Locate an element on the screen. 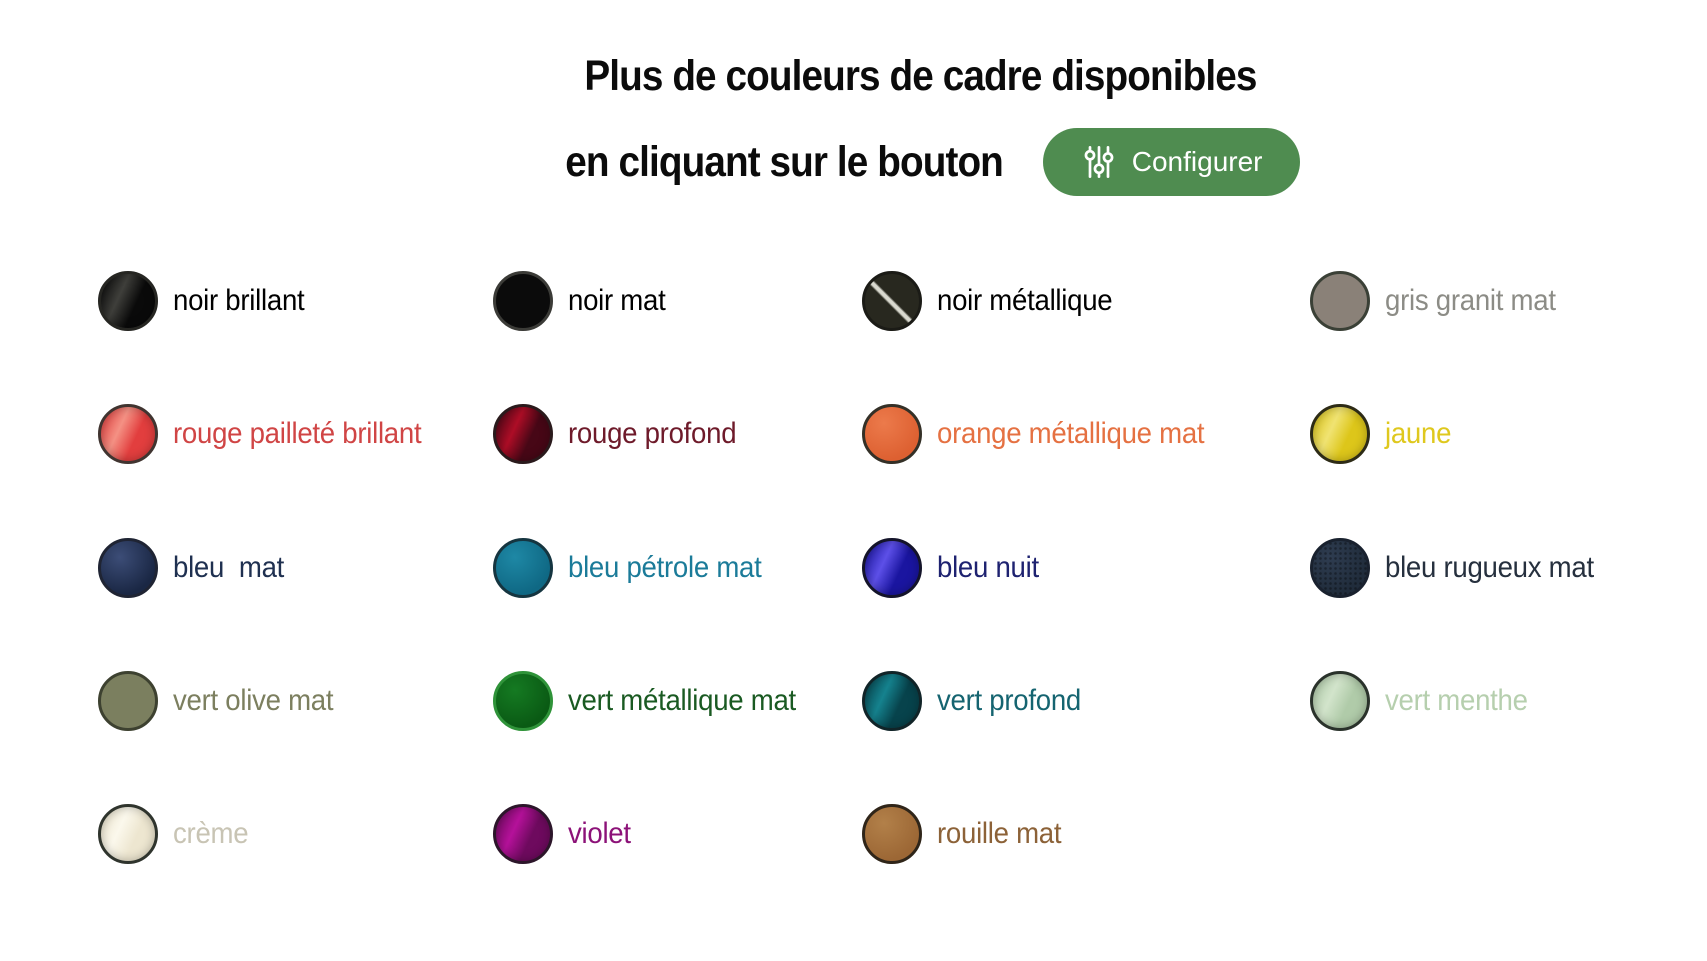 The image size is (1707, 961). color-option: rouge pailleté brillant is located at coordinates (270, 434).